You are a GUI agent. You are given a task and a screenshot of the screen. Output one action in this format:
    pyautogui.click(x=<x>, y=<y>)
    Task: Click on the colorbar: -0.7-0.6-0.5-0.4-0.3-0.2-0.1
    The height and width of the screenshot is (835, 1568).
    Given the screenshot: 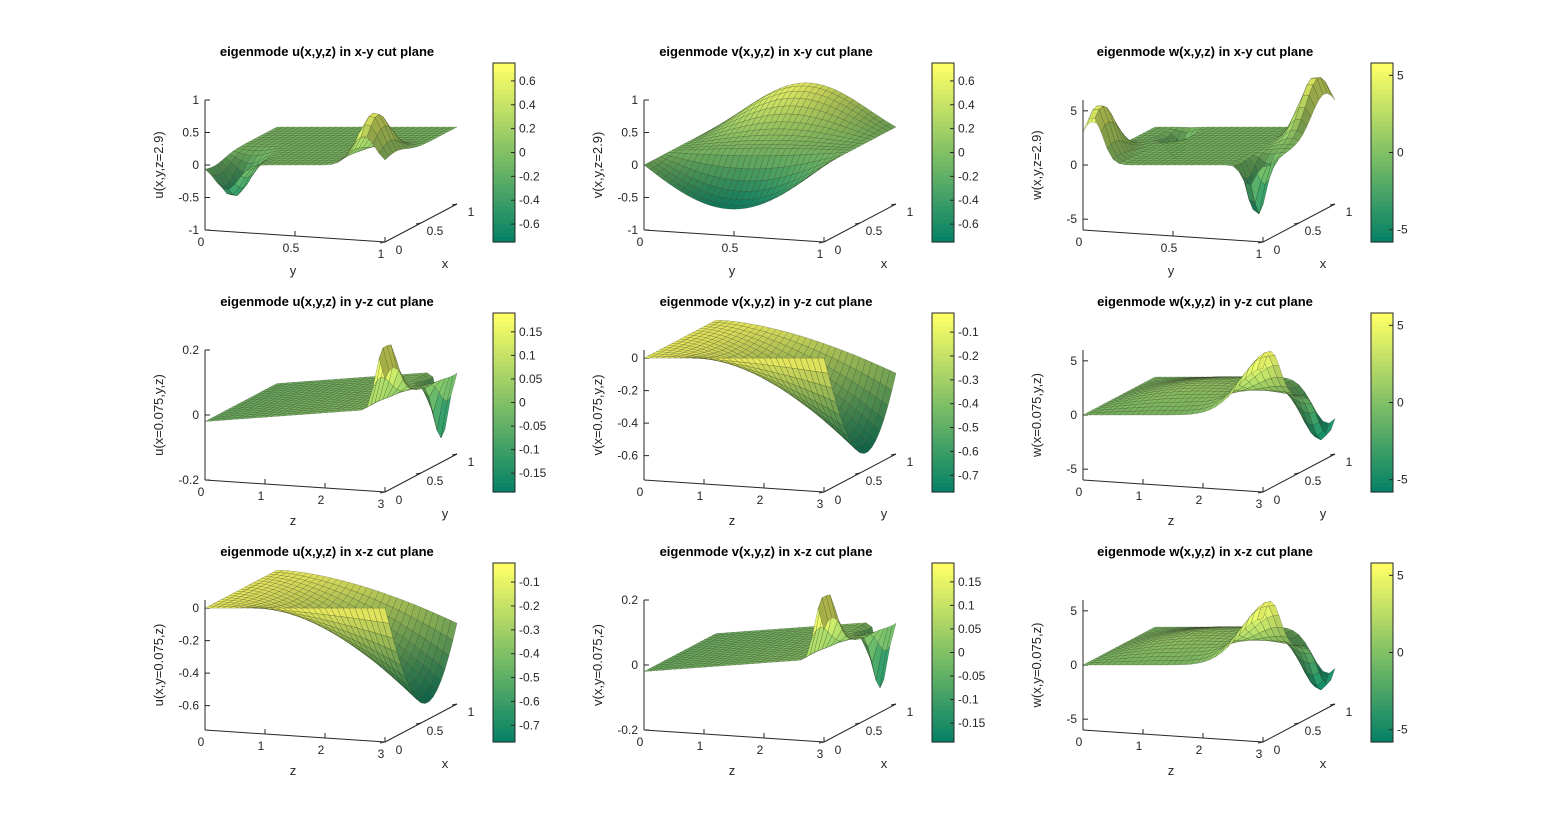 What is the action you would take?
    pyautogui.click(x=955, y=402)
    